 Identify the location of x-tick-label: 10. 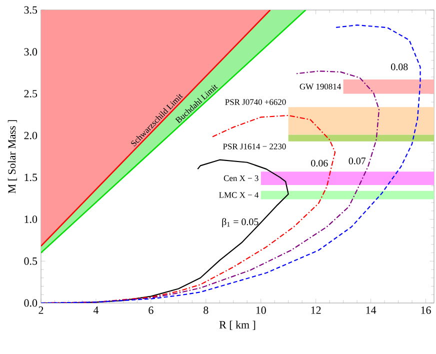
(261, 310).